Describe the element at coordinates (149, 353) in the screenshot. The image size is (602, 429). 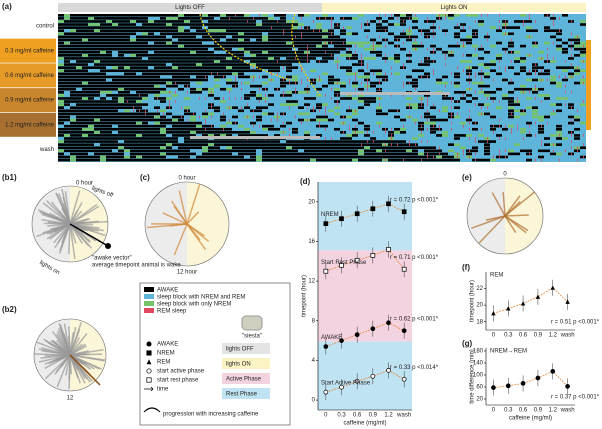
I see `legend-marker` at that location.